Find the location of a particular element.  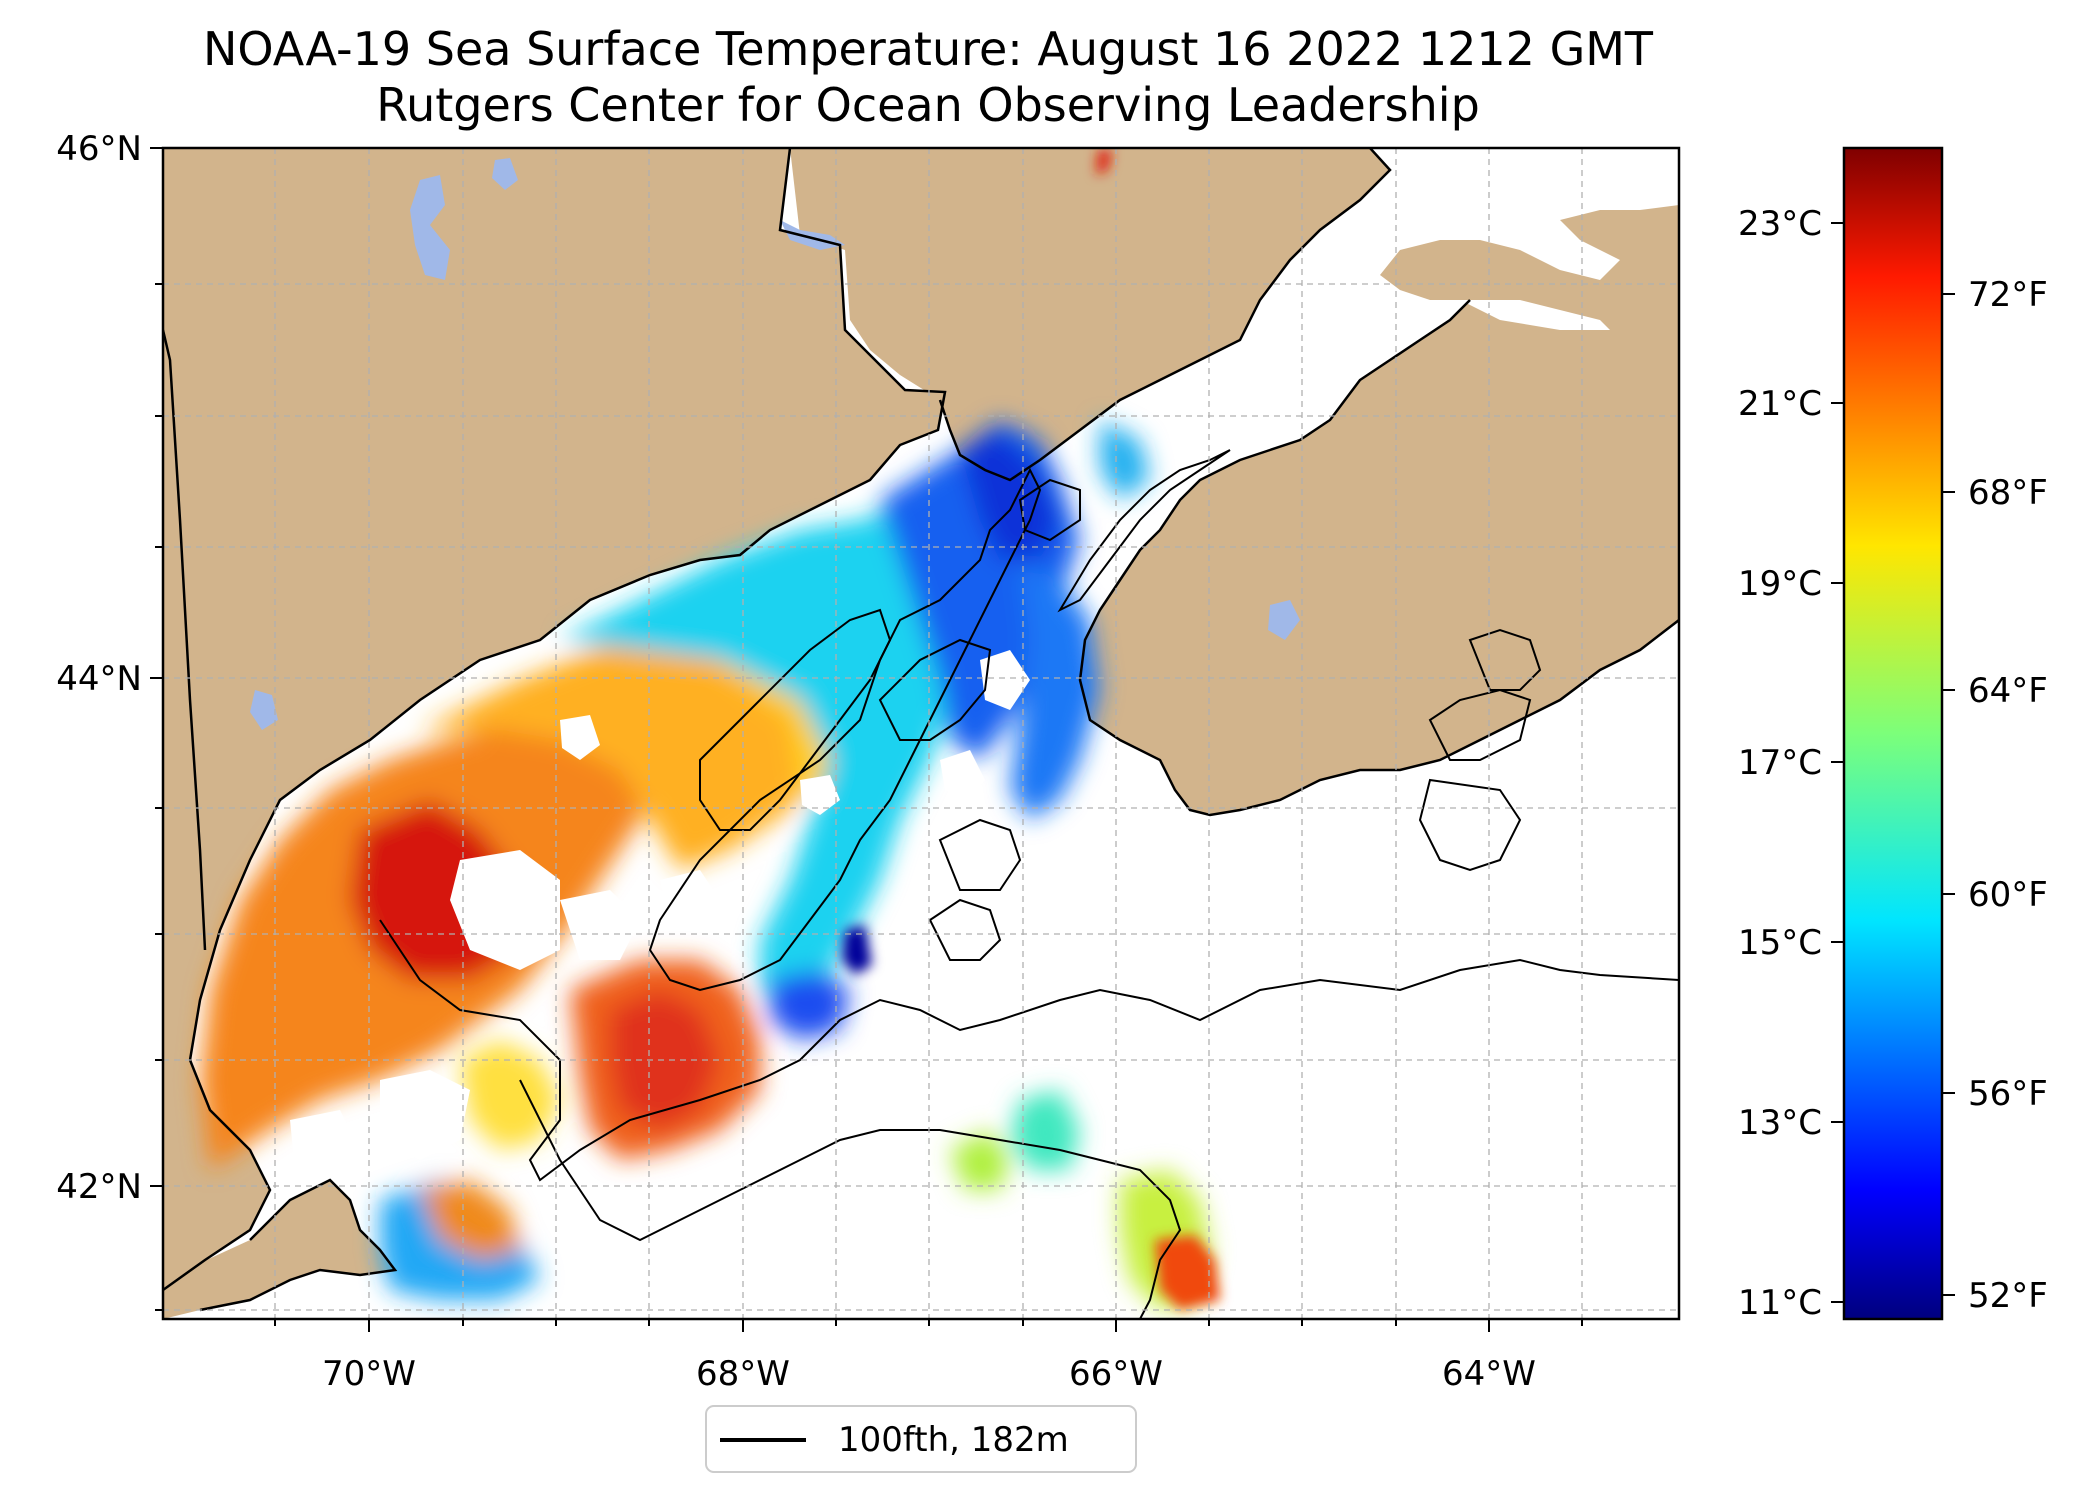

legend: 100fth, 182m is located at coordinates (921, 1439).